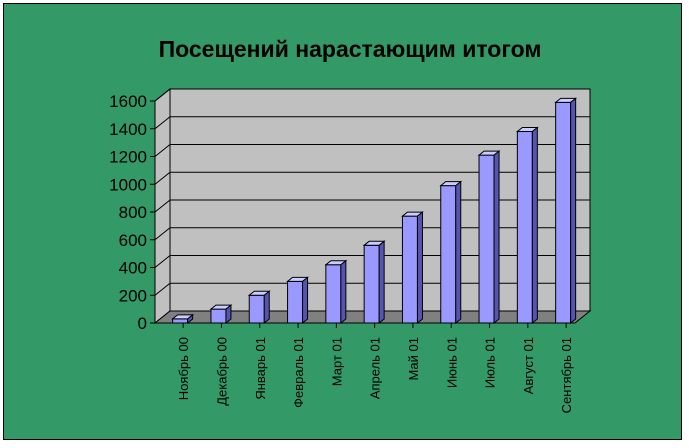 The height and width of the screenshot is (448, 689). What do you see at coordinates (375, 368) in the screenshot?
I see `x-tick-label: Апрель 01` at bounding box center [375, 368].